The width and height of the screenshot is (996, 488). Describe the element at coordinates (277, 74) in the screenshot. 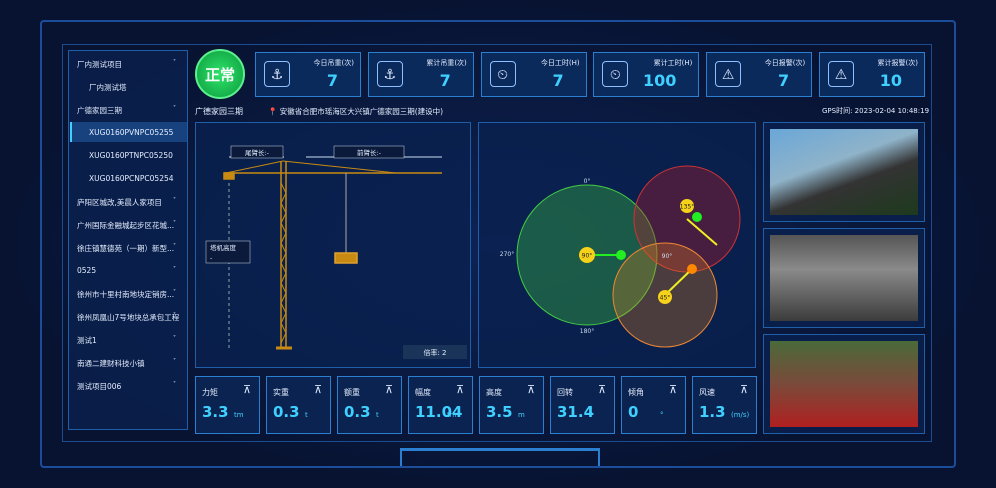

I see `stat-icon: ⚓` at that location.